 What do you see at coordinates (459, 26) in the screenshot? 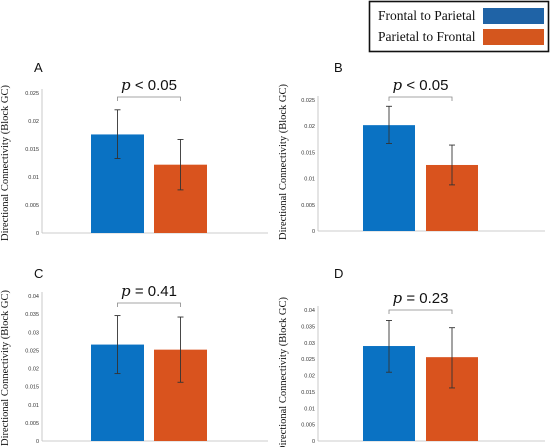
I see `legend: Frontal to Parietal Parietal to Frontal` at bounding box center [459, 26].